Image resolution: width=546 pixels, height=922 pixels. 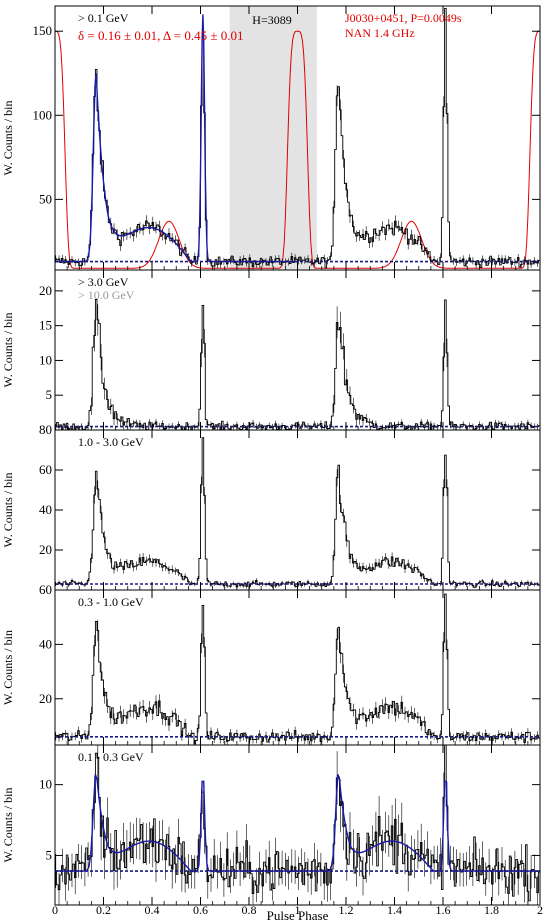 What do you see at coordinates (394, 910) in the screenshot?
I see `x-tick-label: 1.4` at bounding box center [394, 910].